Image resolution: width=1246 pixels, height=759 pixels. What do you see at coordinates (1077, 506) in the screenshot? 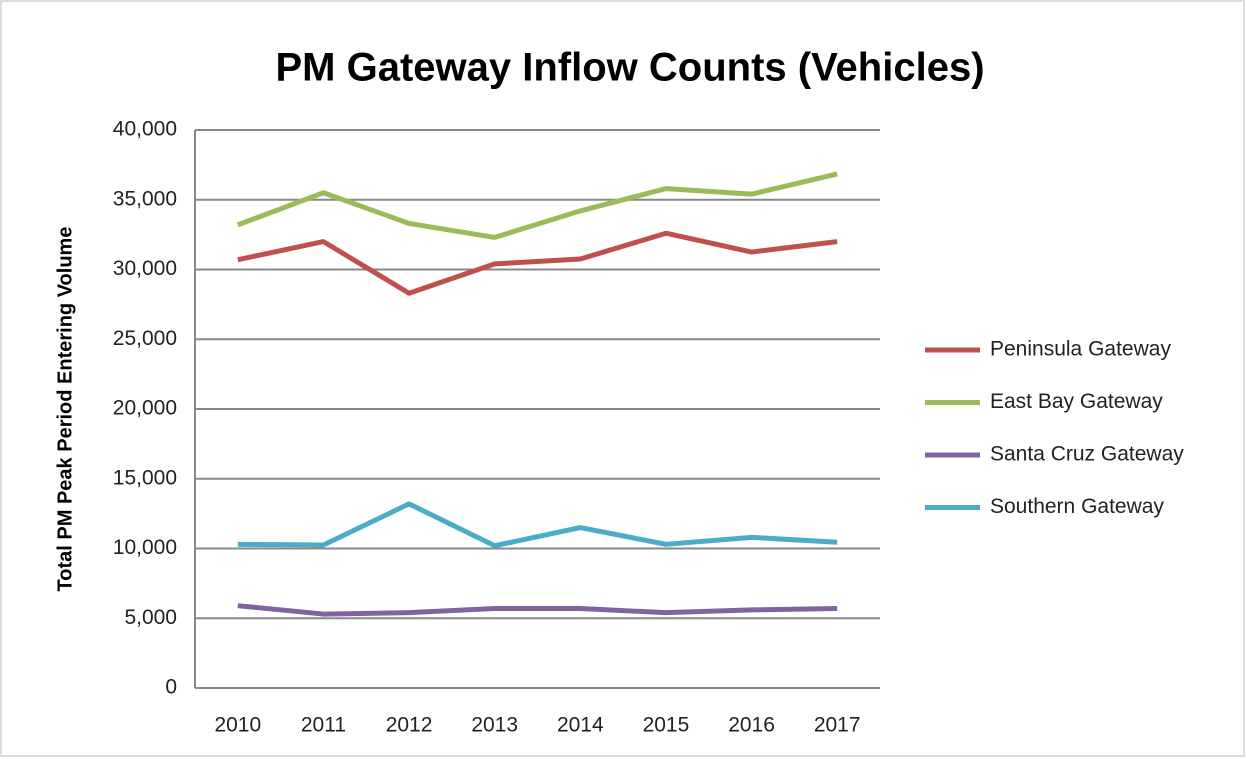
I see `legend-label: Southern Gateway` at bounding box center [1077, 506].